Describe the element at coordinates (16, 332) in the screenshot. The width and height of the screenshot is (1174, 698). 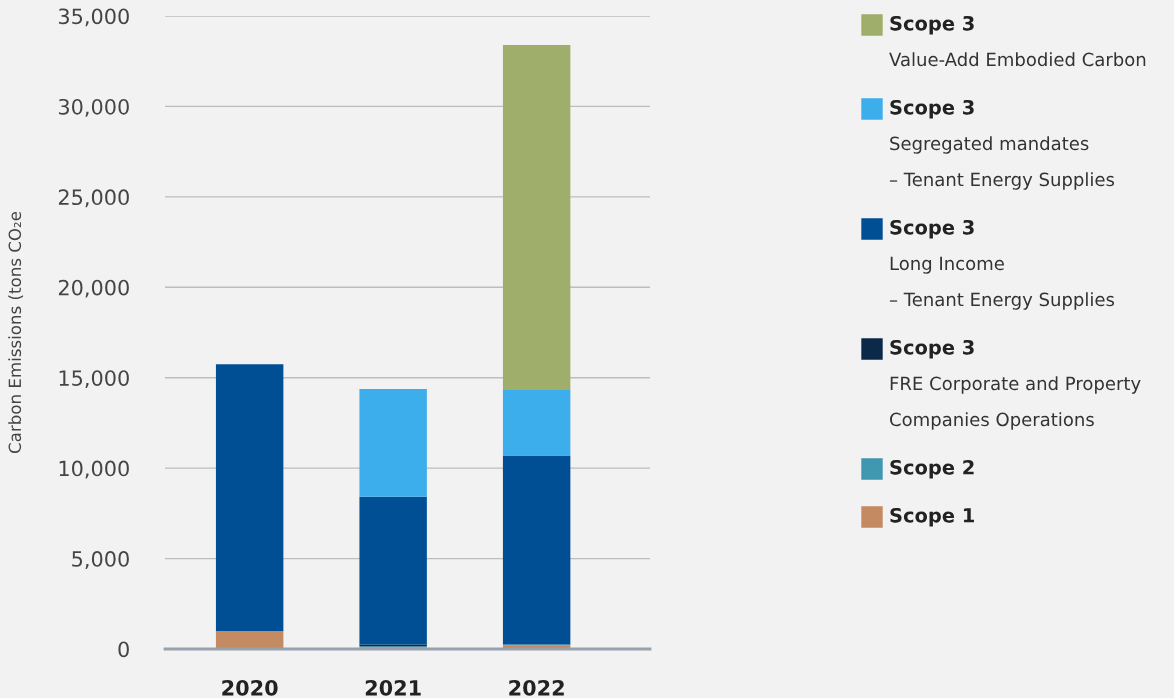
I see `y-axis-title: Carbon Emissions (tons CO₂e` at that location.